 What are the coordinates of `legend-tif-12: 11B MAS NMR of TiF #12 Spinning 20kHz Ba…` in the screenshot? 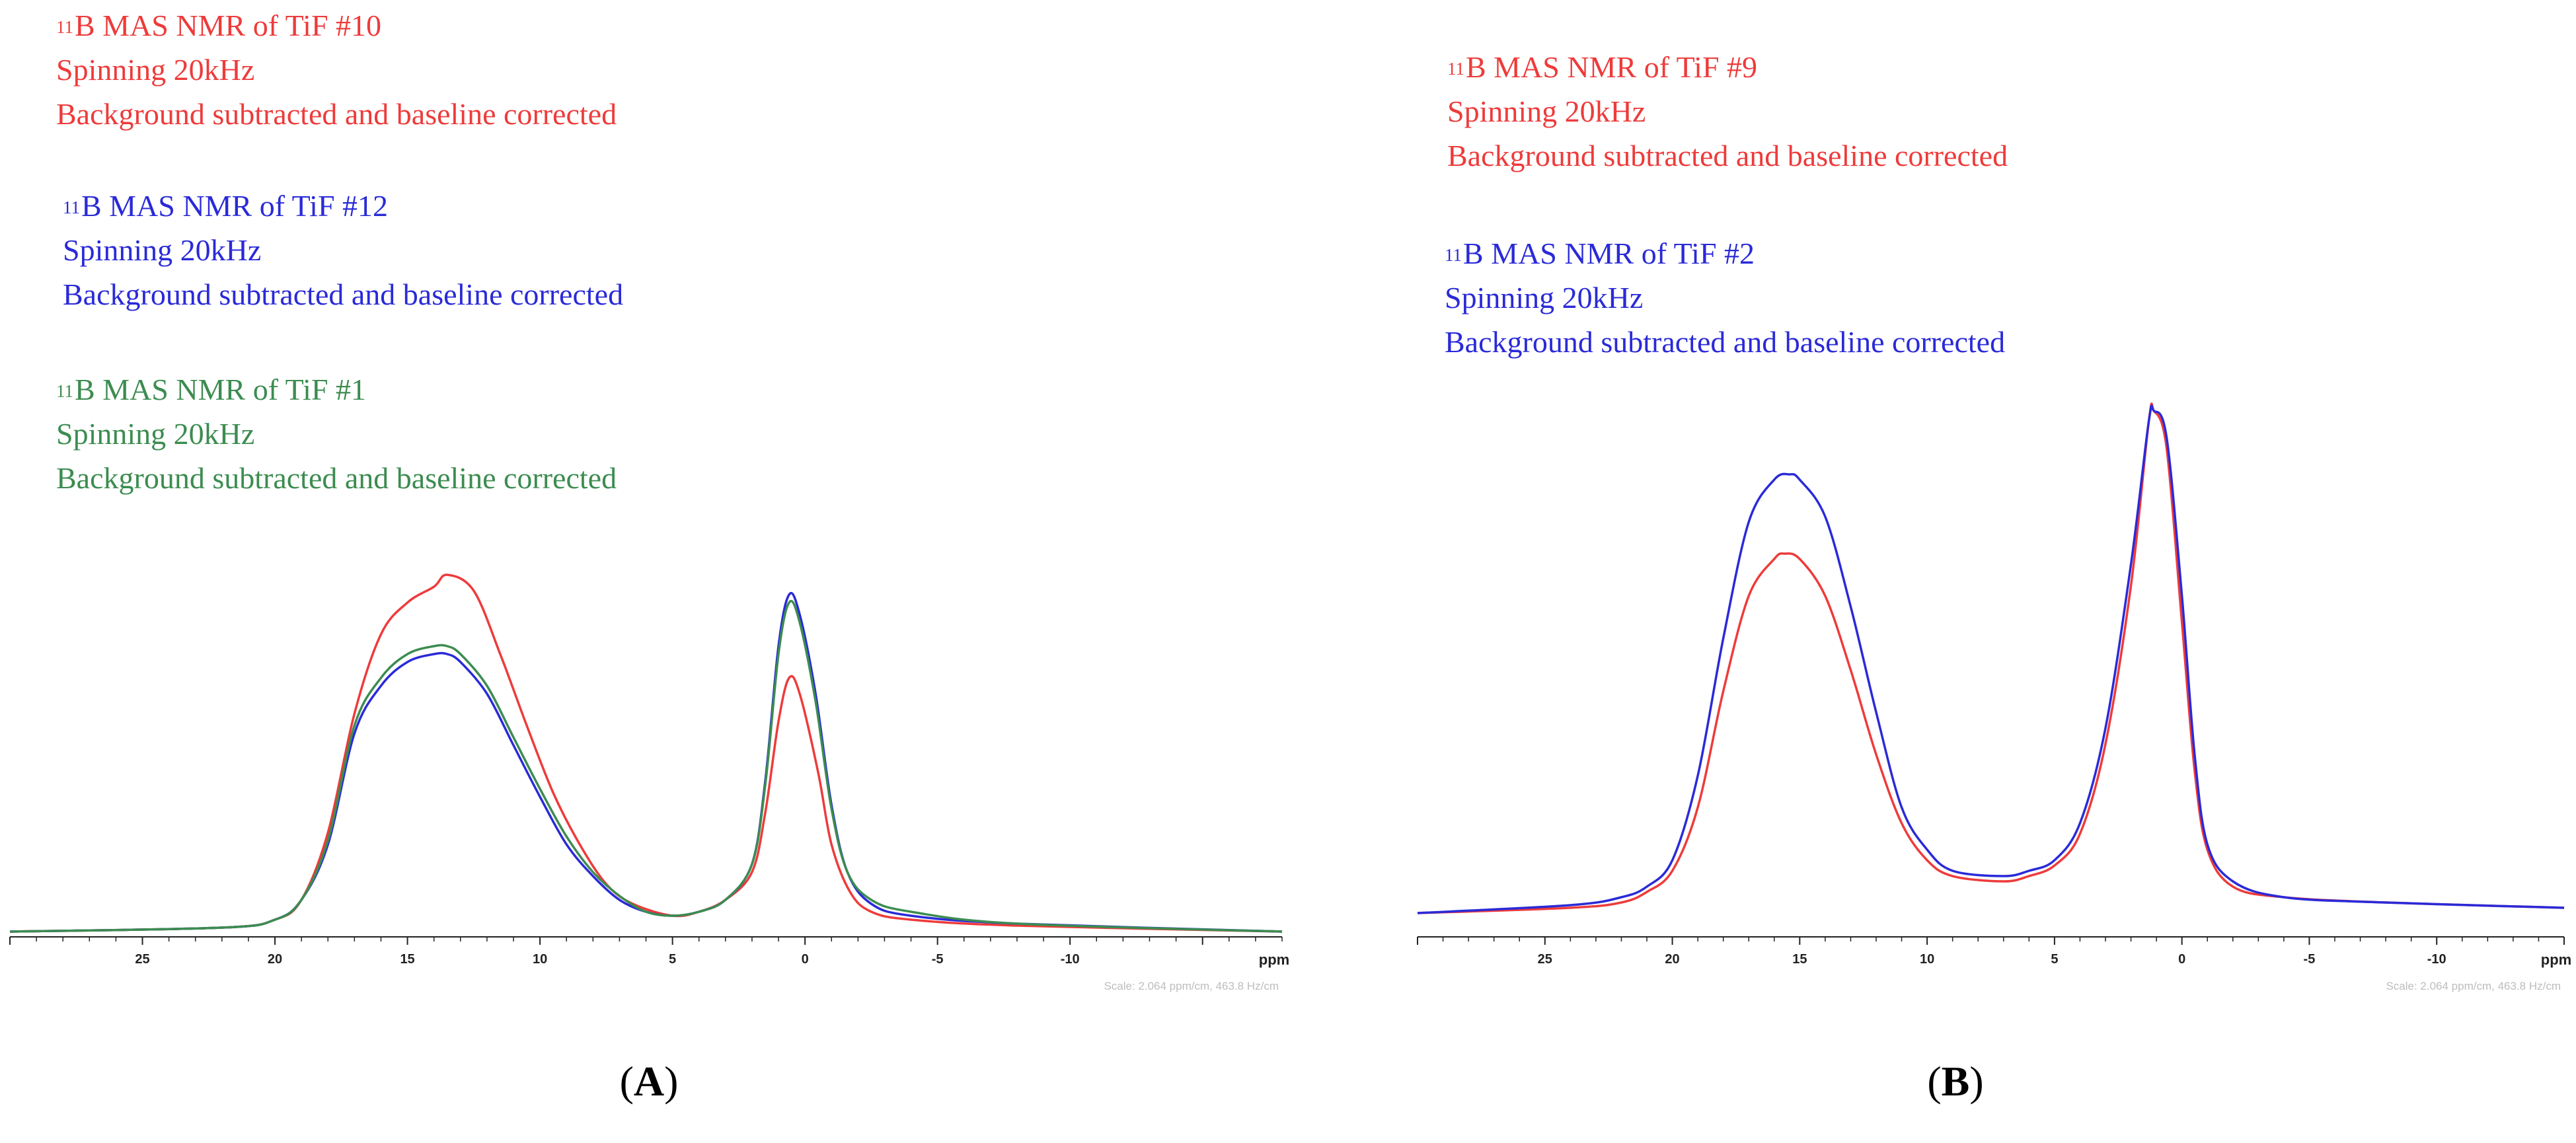 It's located at (343, 250).